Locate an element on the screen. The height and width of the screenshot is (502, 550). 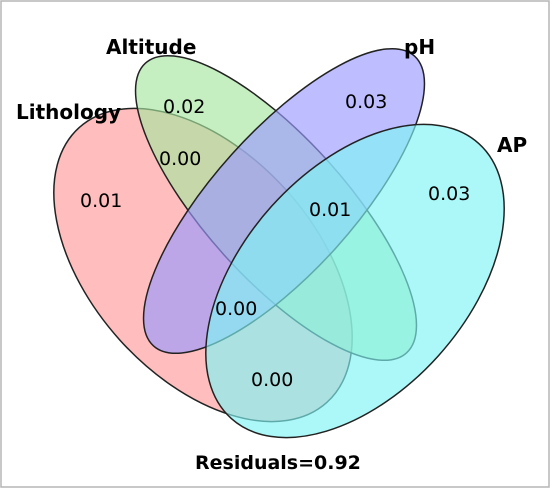
ap-label: AP is located at coordinates (512, 145).